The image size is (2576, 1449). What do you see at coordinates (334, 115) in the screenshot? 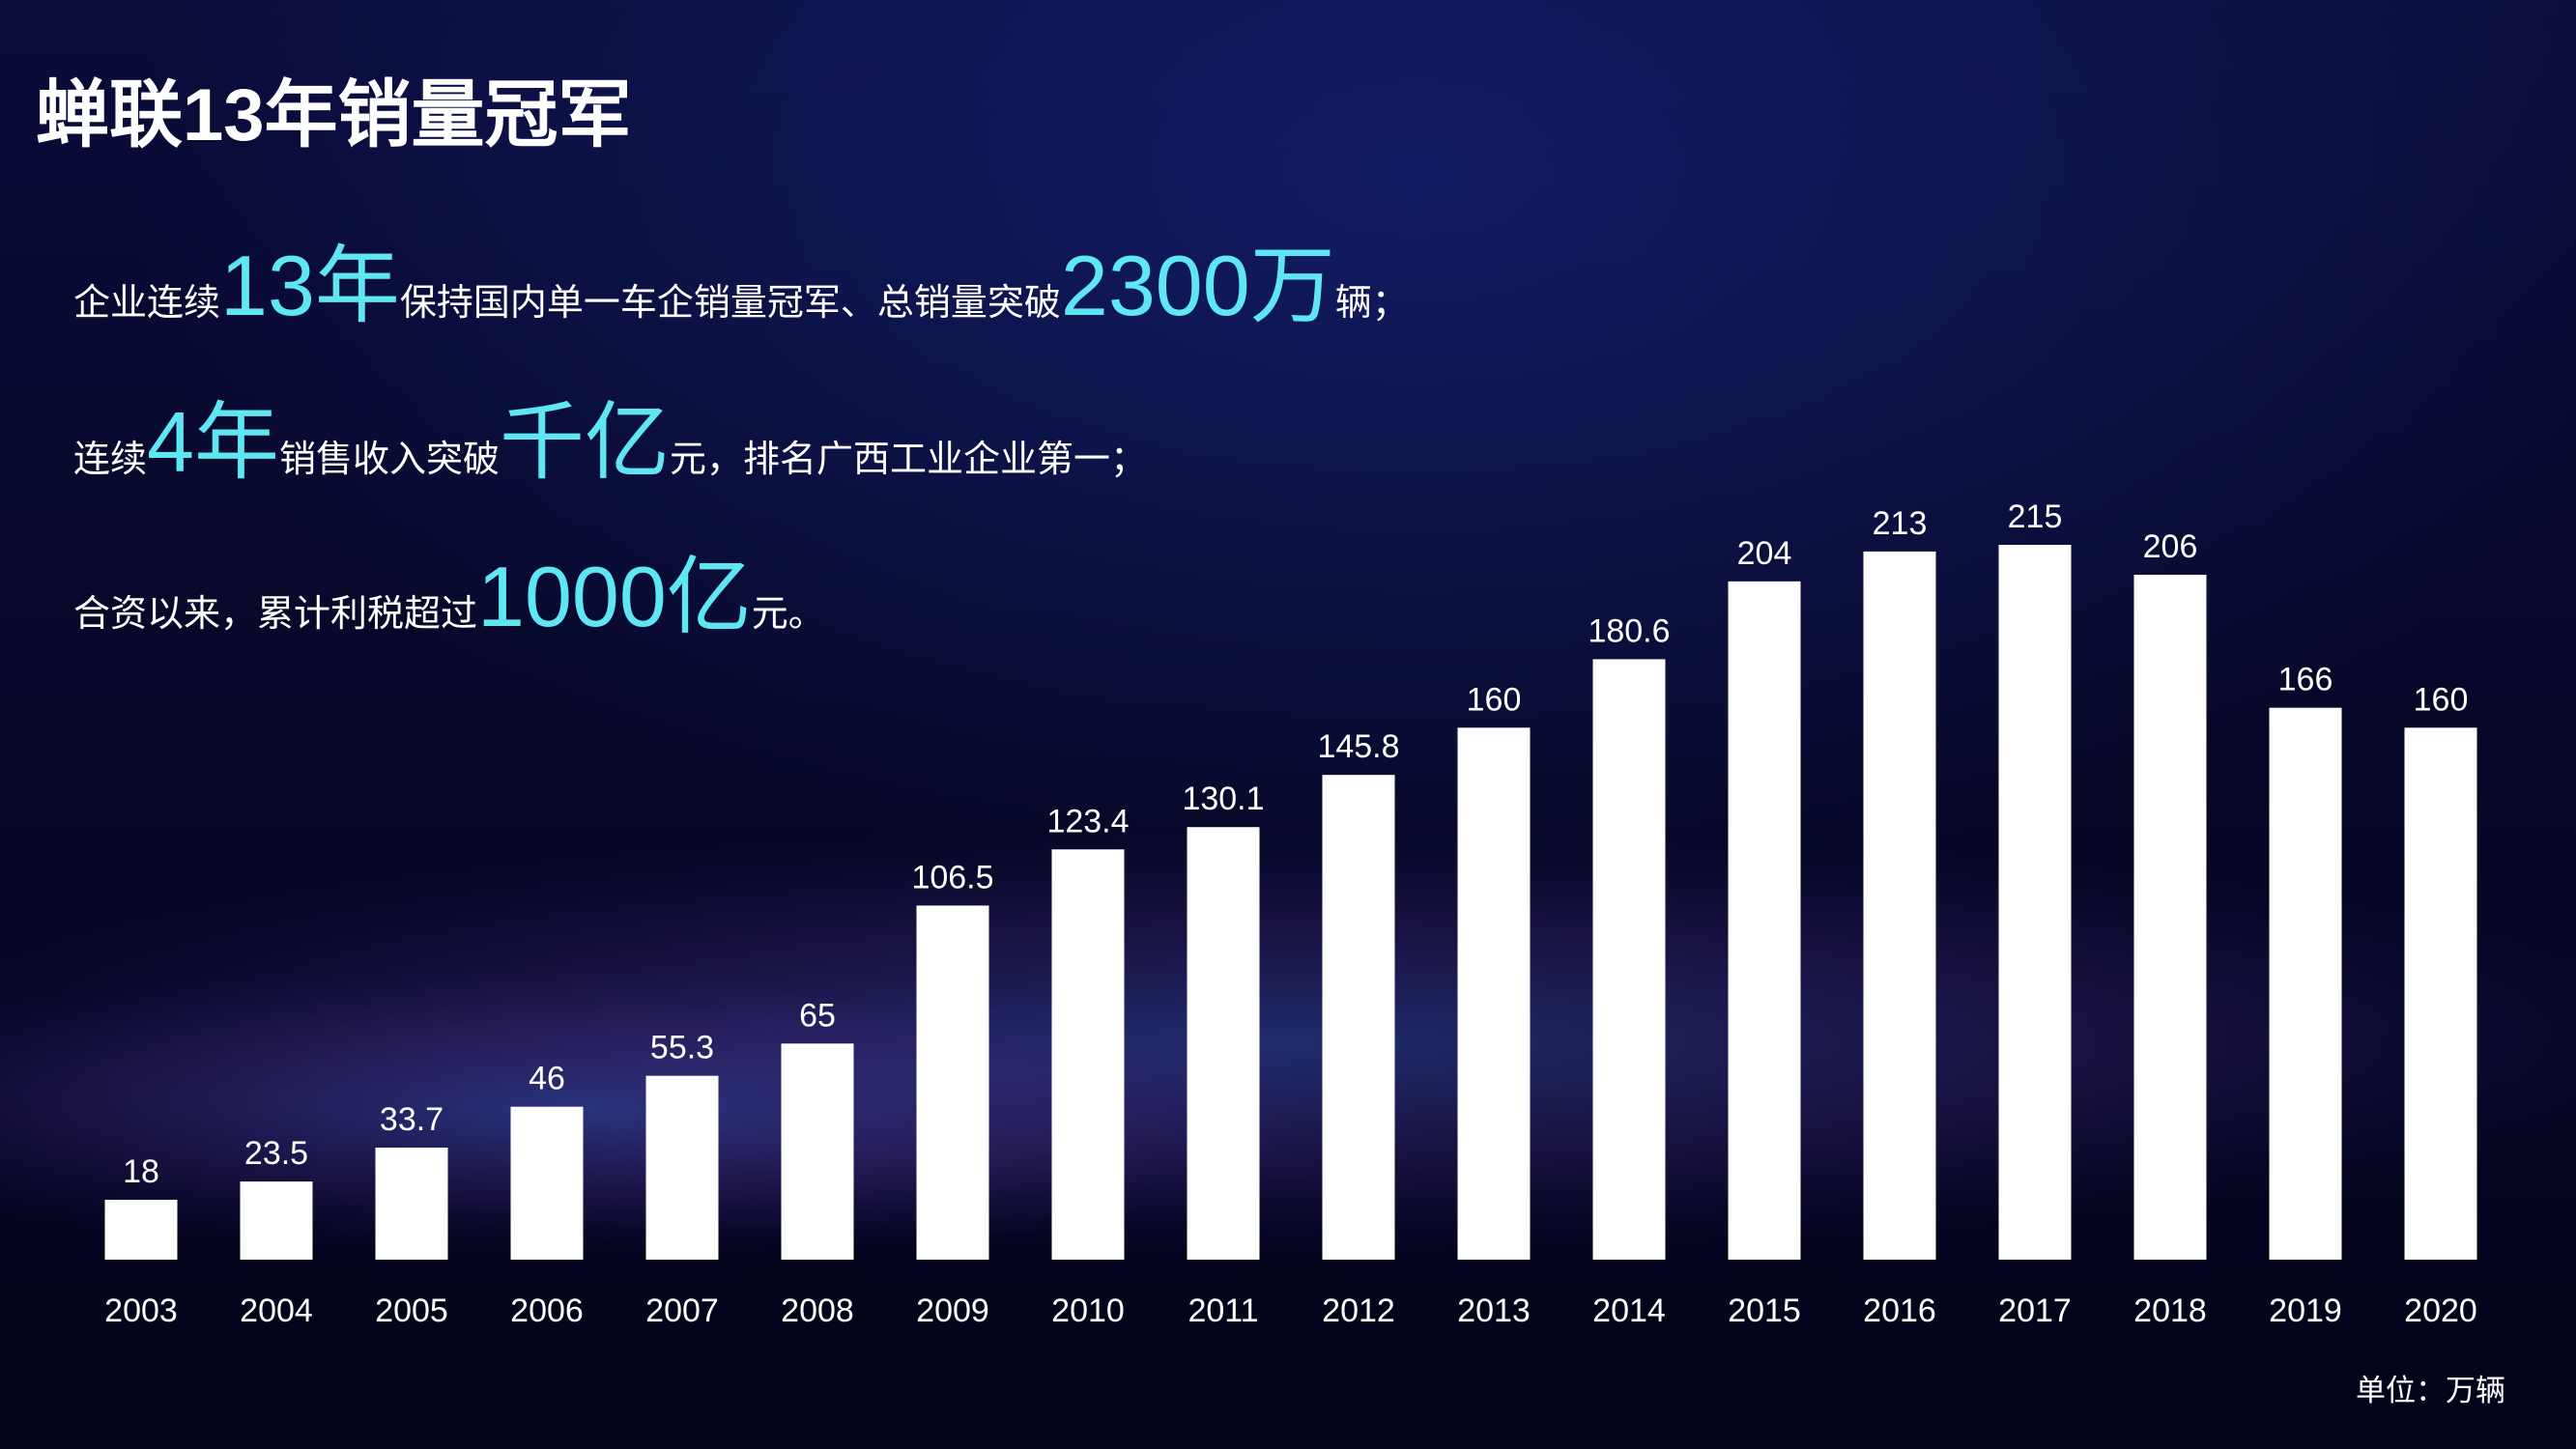
I see `chart-title: 蝉联13年销量冠军` at bounding box center [334, 115].